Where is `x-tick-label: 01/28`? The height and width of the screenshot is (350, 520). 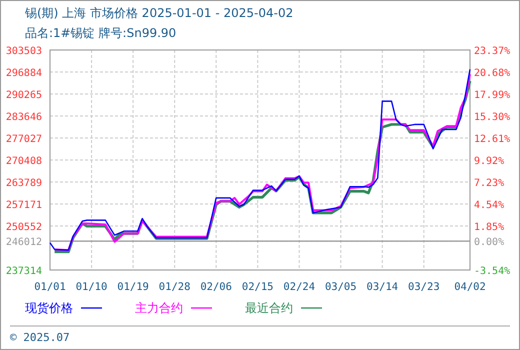 x-tick-label: 01/28 is located at coordinates (174, 287).